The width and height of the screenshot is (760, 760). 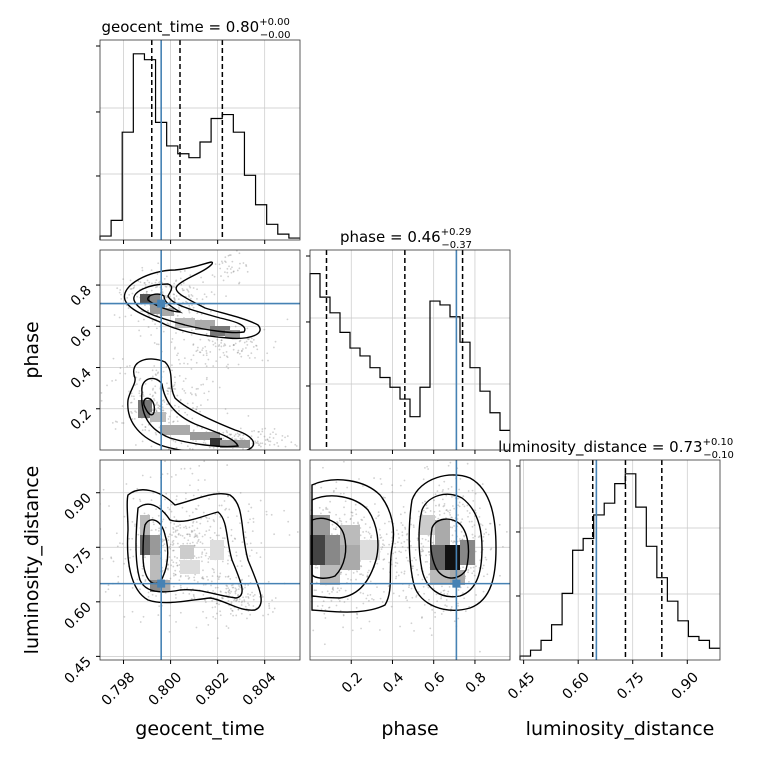 What do you see at coordinates (352, 682) in the screenshot?
I see `x-tick-label: 0.2` at bounding box center [352, 682].